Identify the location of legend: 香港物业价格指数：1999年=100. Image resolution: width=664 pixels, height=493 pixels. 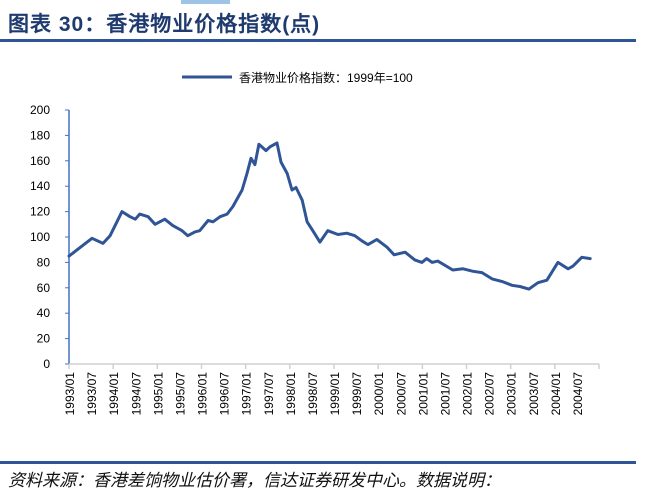
(297, 77).